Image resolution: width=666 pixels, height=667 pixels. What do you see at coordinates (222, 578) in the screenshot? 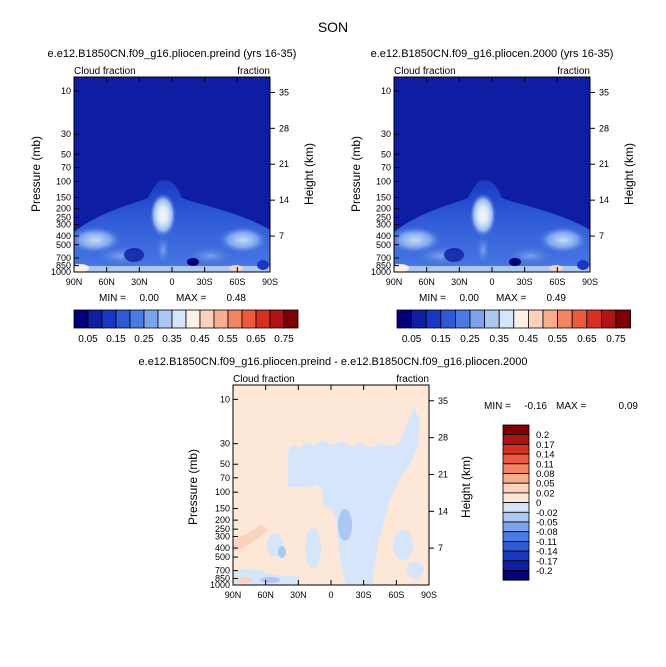
I see `y-tick-label: 850` at bounding box center [222, 578].